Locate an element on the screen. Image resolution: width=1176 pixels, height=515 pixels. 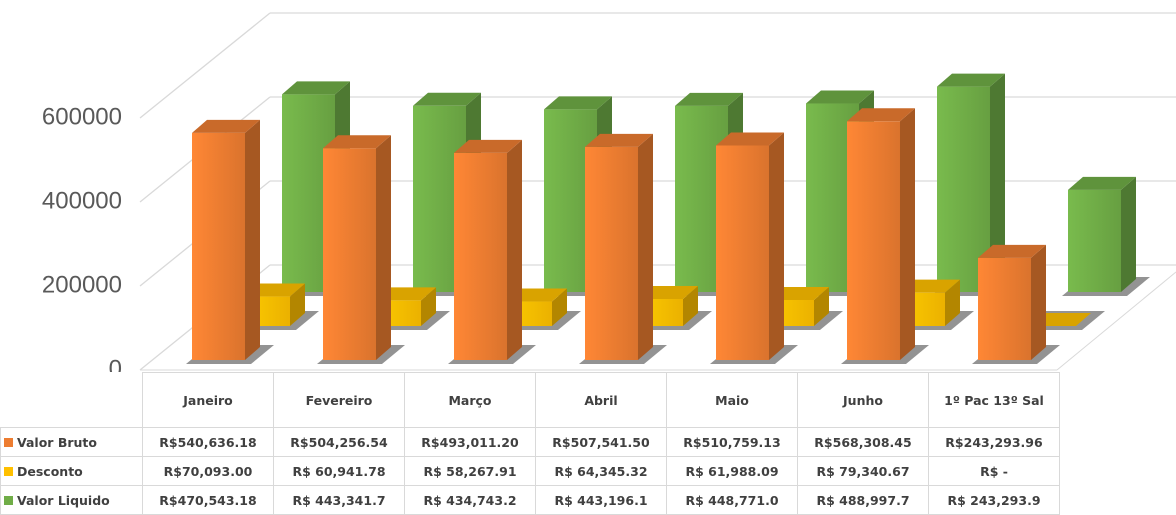
value-label: R$ 434,743.2 is located at coordinates (470, 500).